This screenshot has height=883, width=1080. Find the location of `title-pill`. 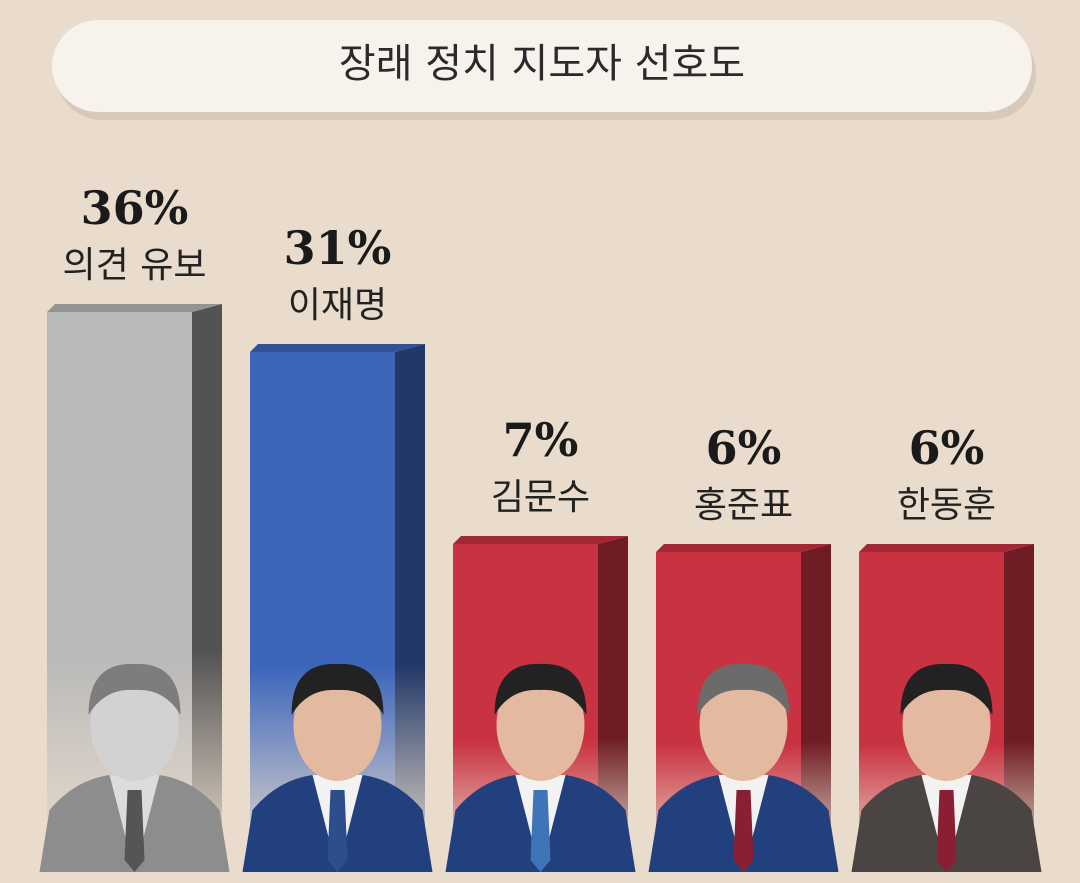

title-pill is located at coordinates (542, 66).